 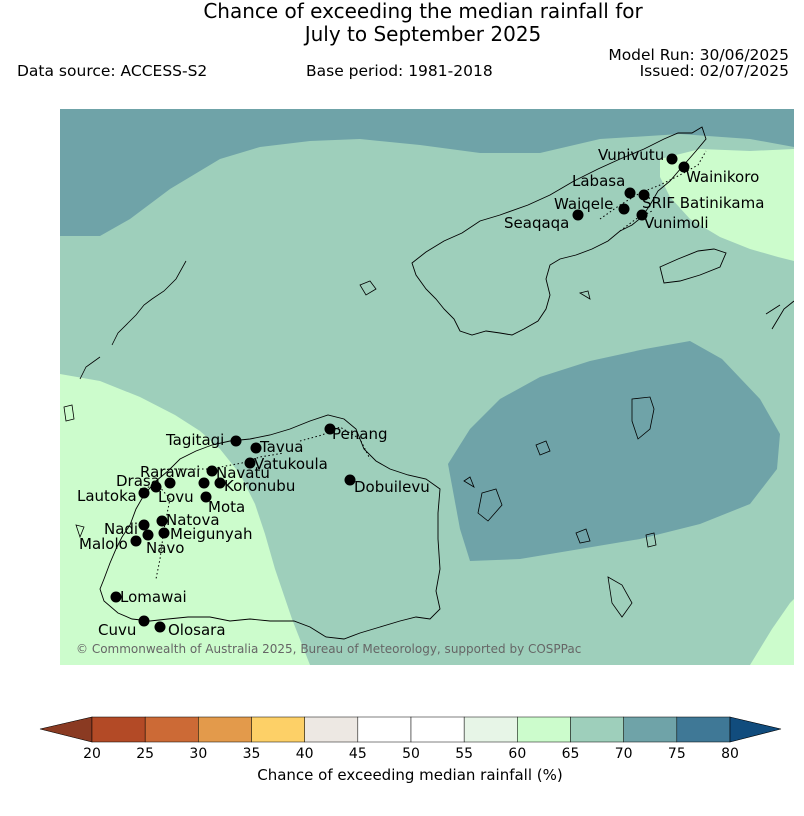 I want to click on zone-60-65-northeast, so click(x=727, y=205).